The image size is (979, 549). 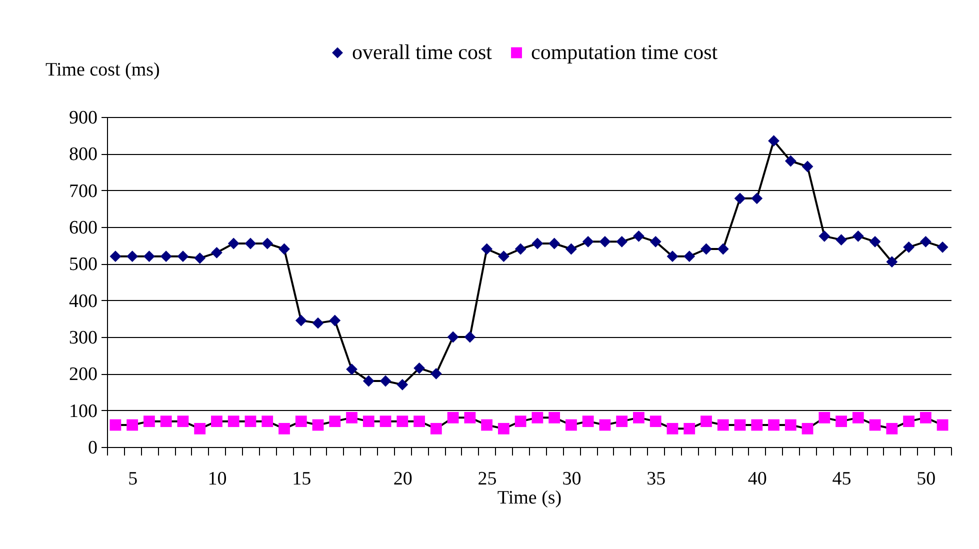 I want to click on y-tick-label: 100, so click(x=83, y=411).